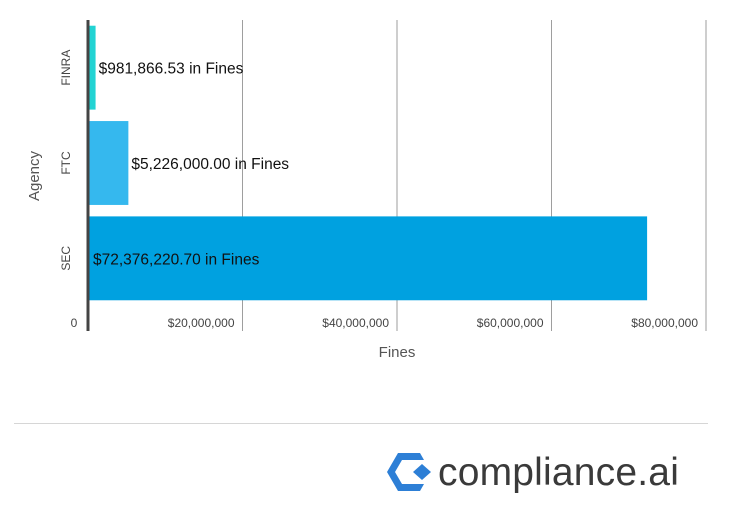 The width and height of the screenshot is (742, 509). Describe the element at coordinates (108, 163) in the screenshot. I see `bar-ftc` at that location.